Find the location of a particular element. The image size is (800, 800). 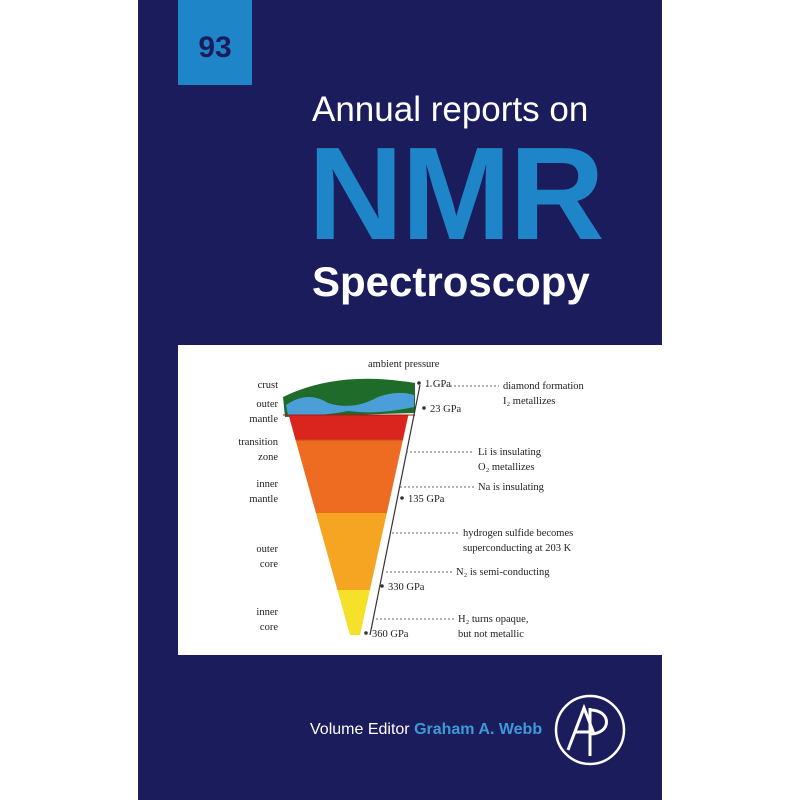

volume-number: 93 is located at coordinates (215, 42).